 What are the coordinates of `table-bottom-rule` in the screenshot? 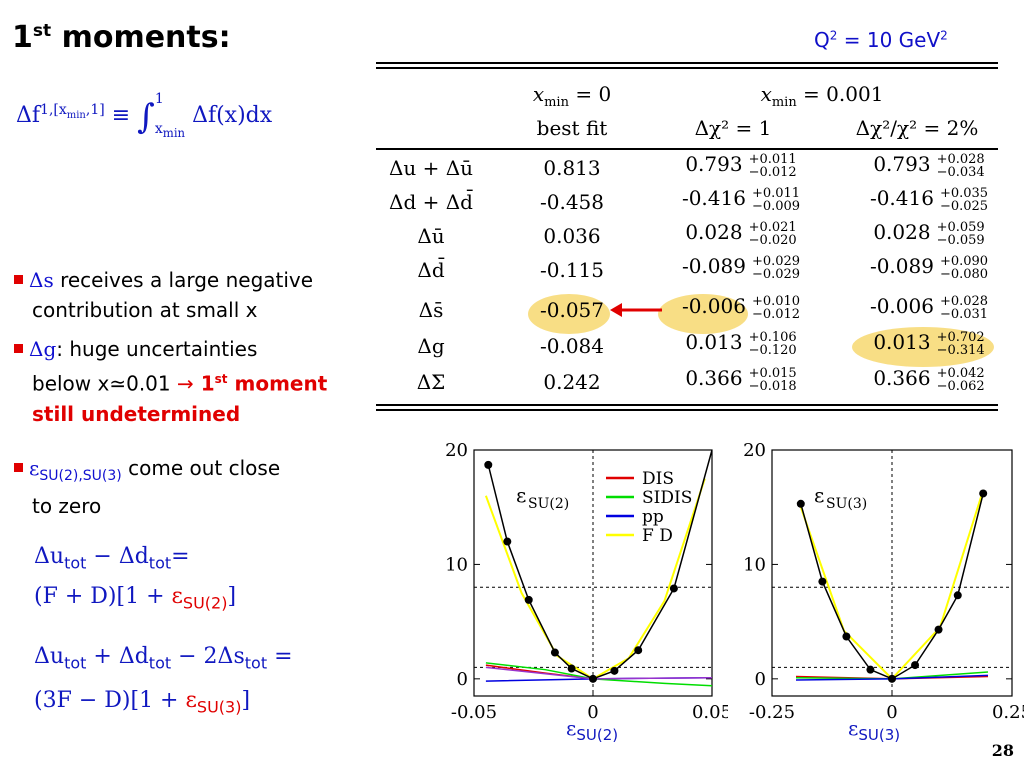 It's located at (687, 405).